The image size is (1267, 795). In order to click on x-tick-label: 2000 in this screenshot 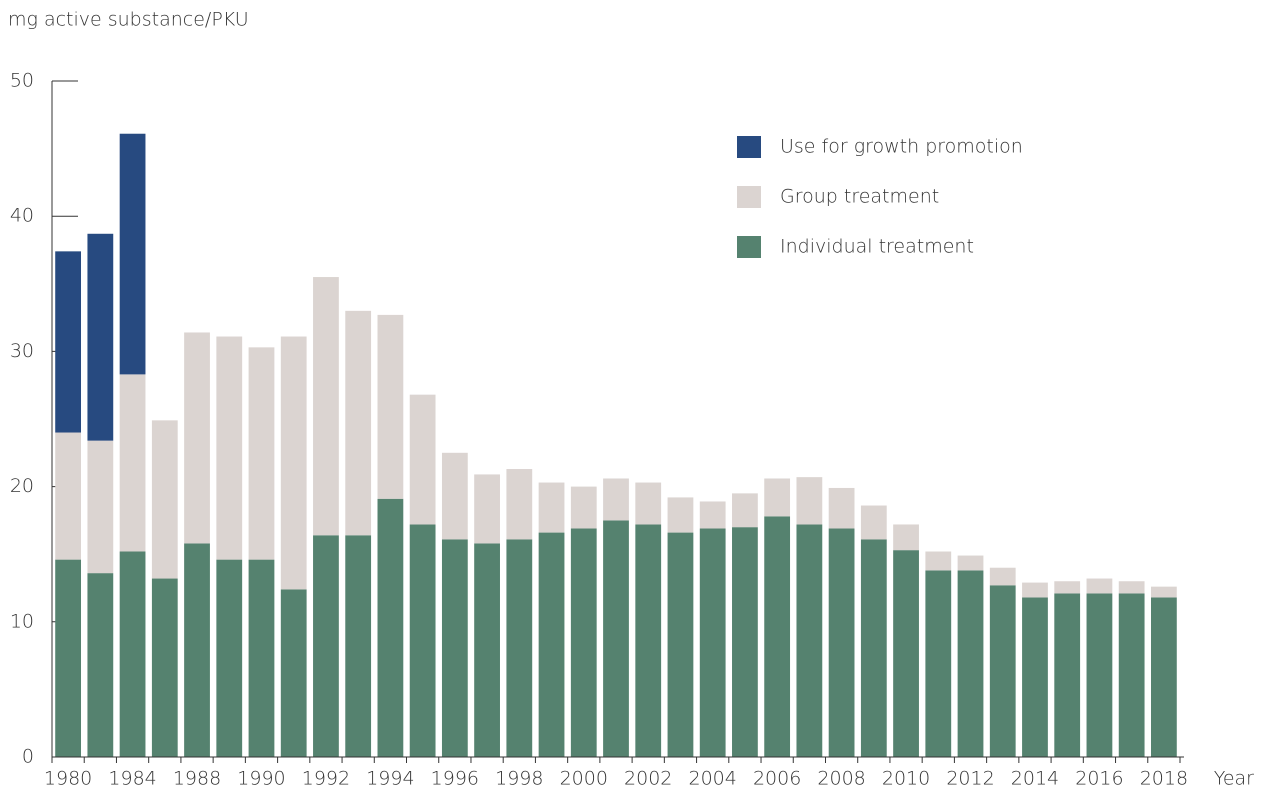, I will do `click(584, 779)`.